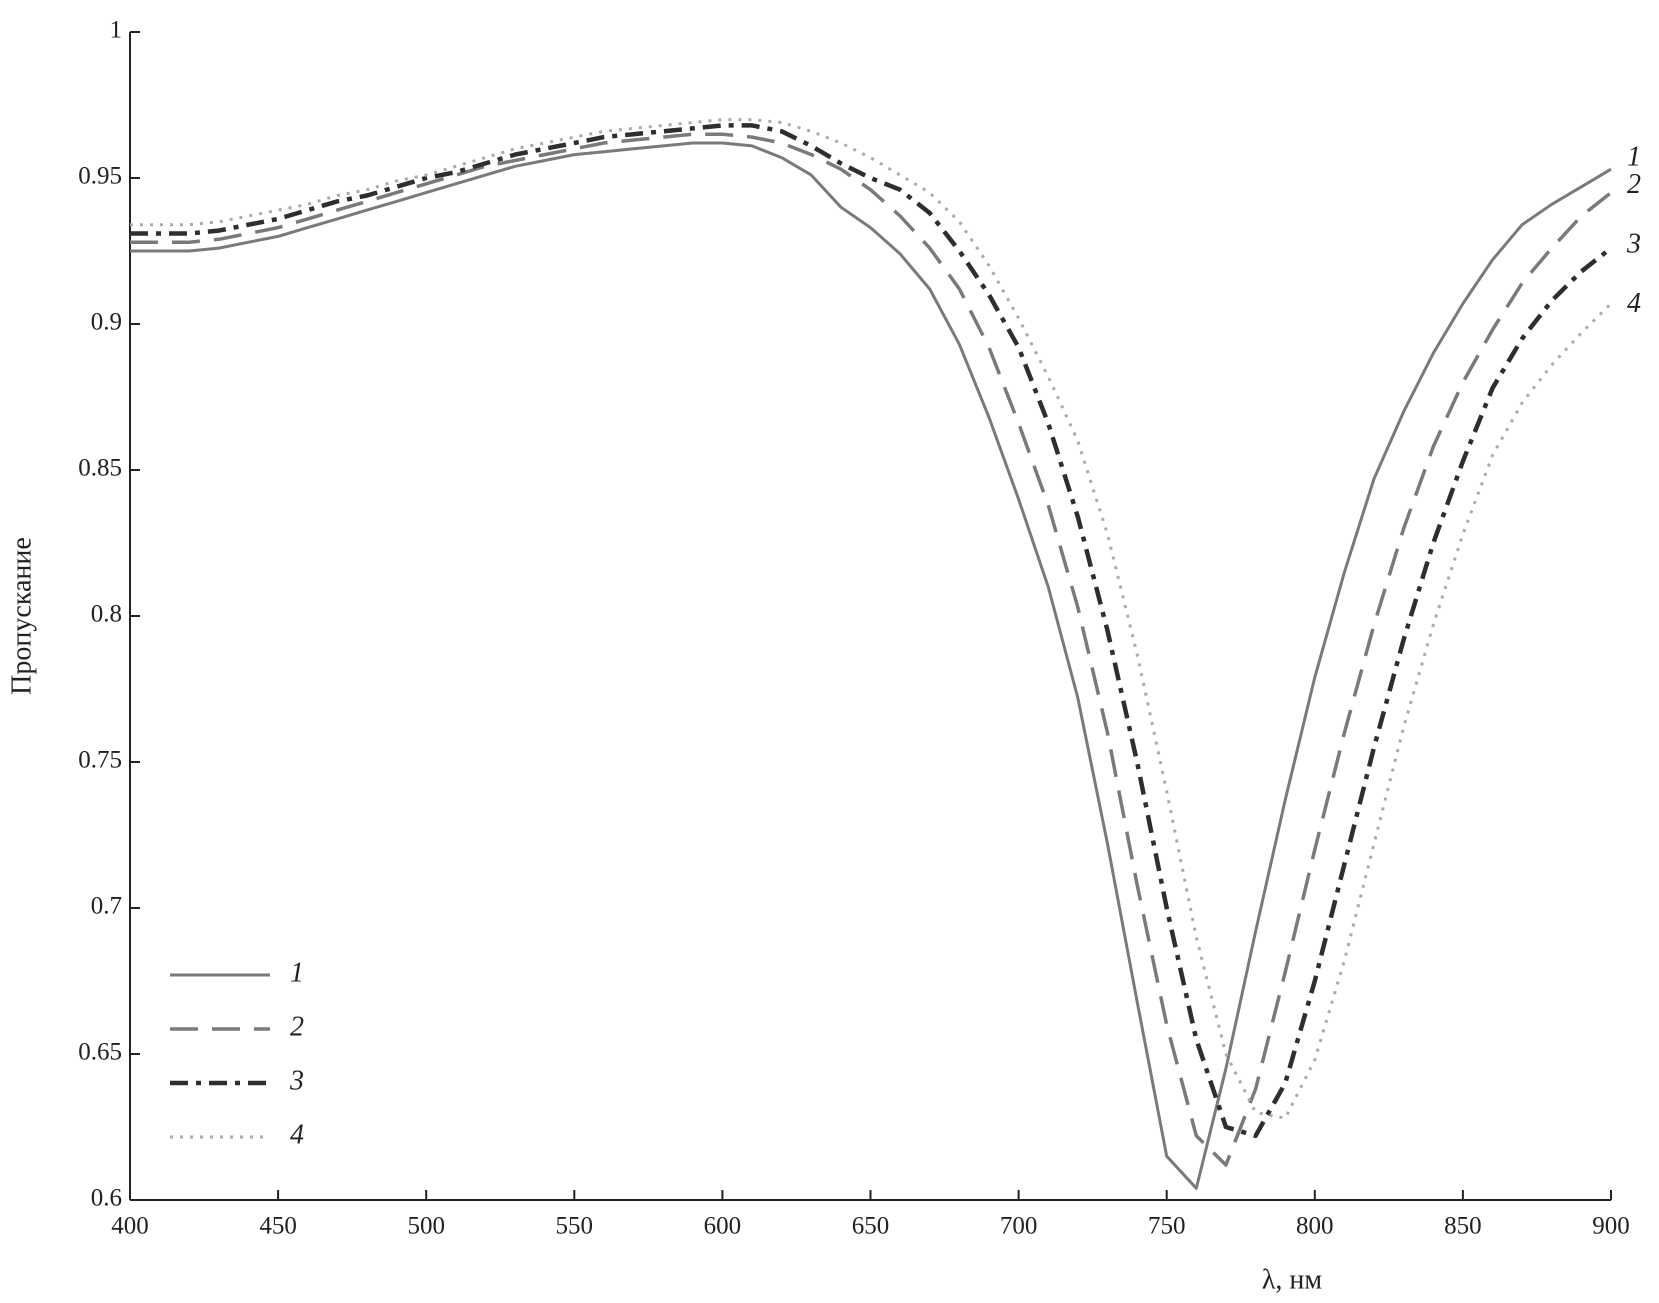  Describe the element at coordinates (1634, 303) in the screenshot. I see `end-label: 4` at that location.